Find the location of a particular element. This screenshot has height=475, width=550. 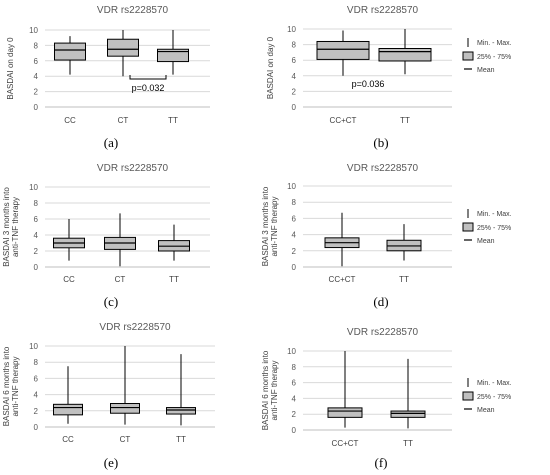

y-axis-label: BASDAI on day 0 is located at coordinates (10, 68).